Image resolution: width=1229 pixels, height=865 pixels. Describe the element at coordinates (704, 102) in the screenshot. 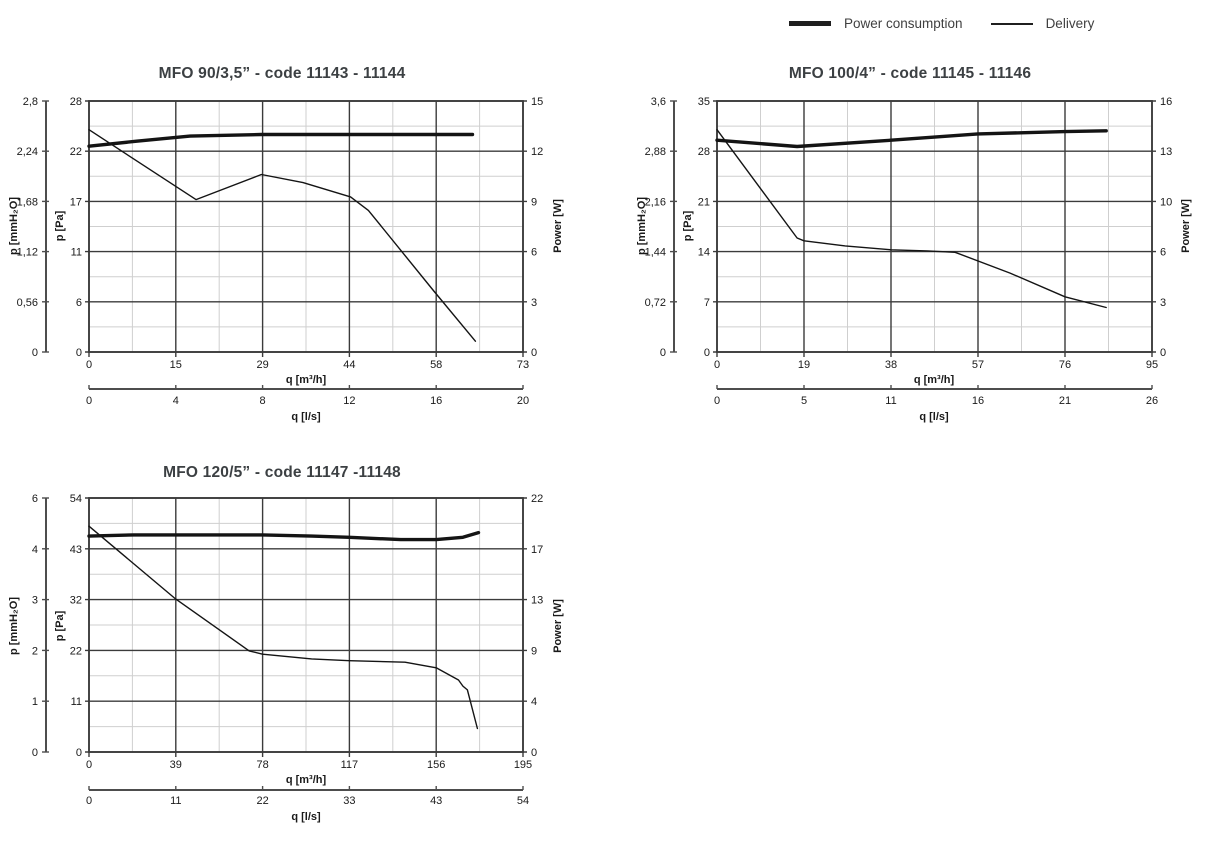

I see `svg-text: 35` at that location.